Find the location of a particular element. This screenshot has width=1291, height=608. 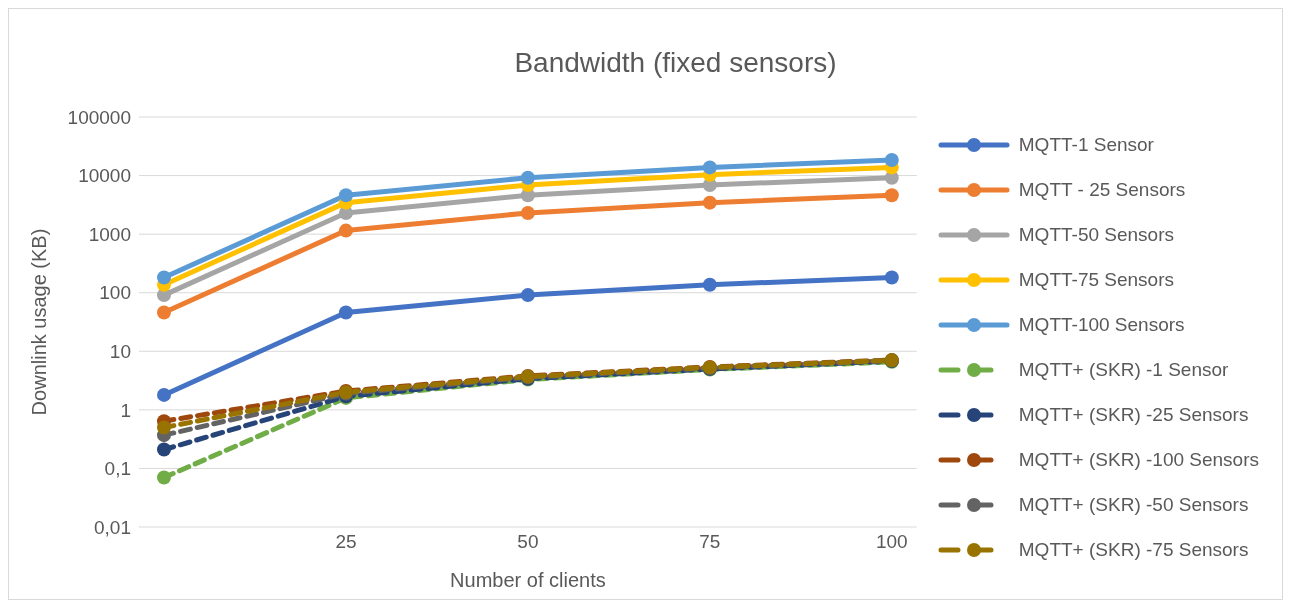

y-tick-label: 1000 is located at coordinates (109, 234).